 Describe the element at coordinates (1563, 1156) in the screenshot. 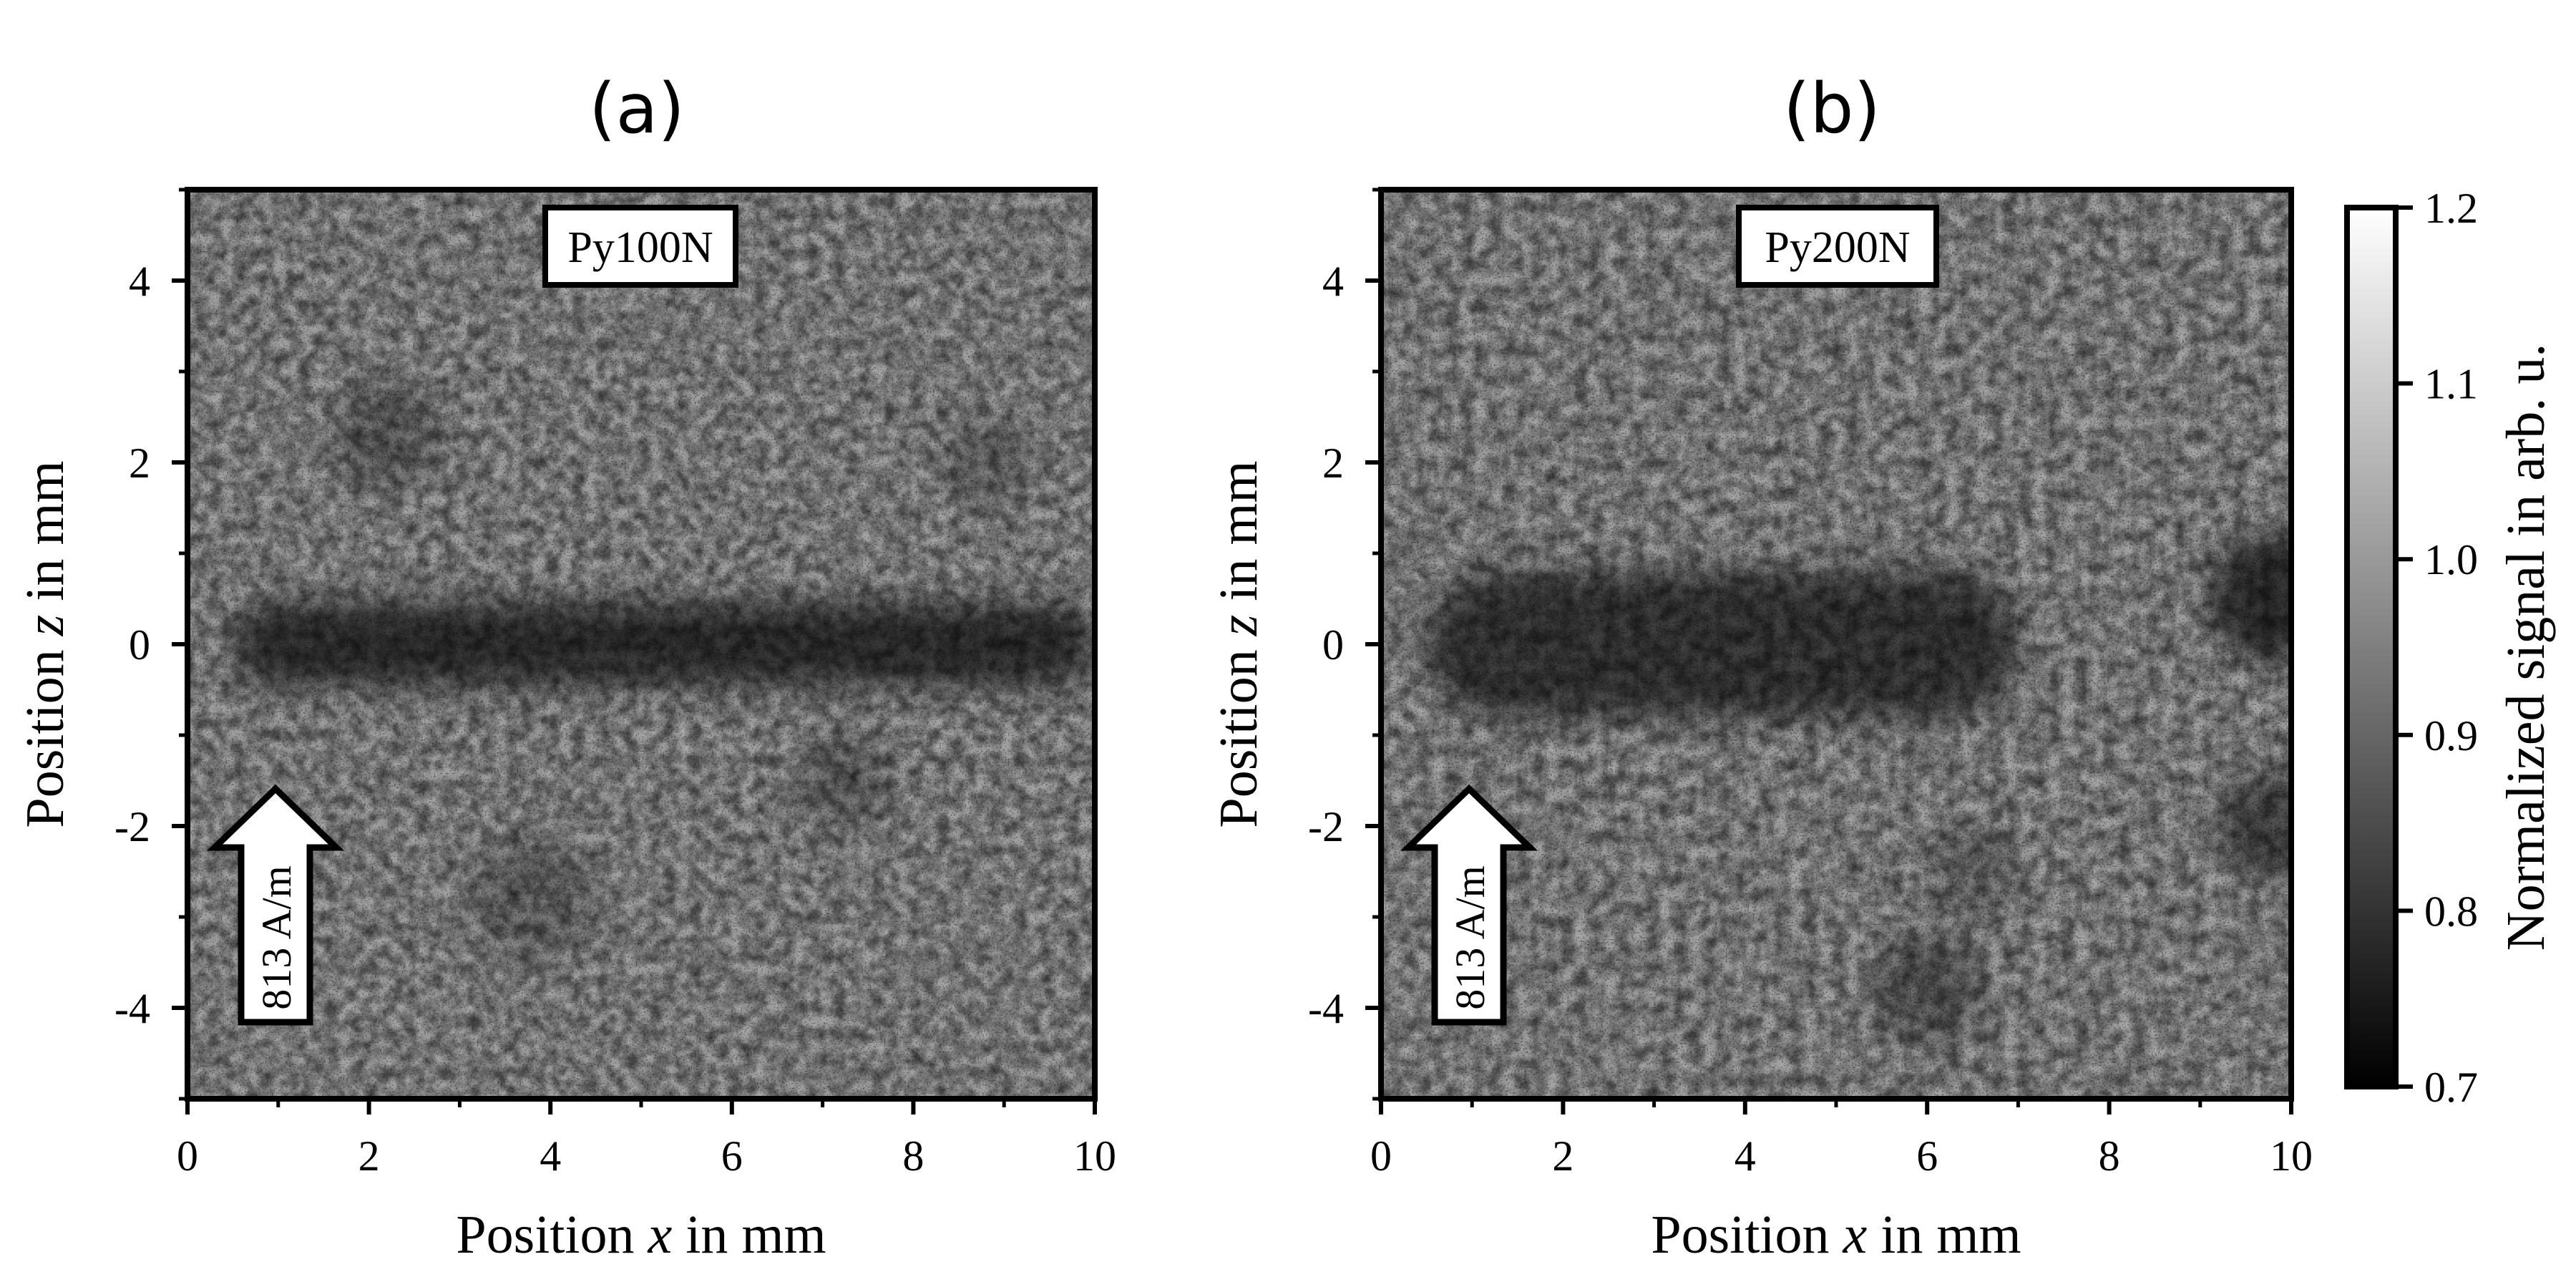

I see `panel-b-xtick-label: 2` at that location.